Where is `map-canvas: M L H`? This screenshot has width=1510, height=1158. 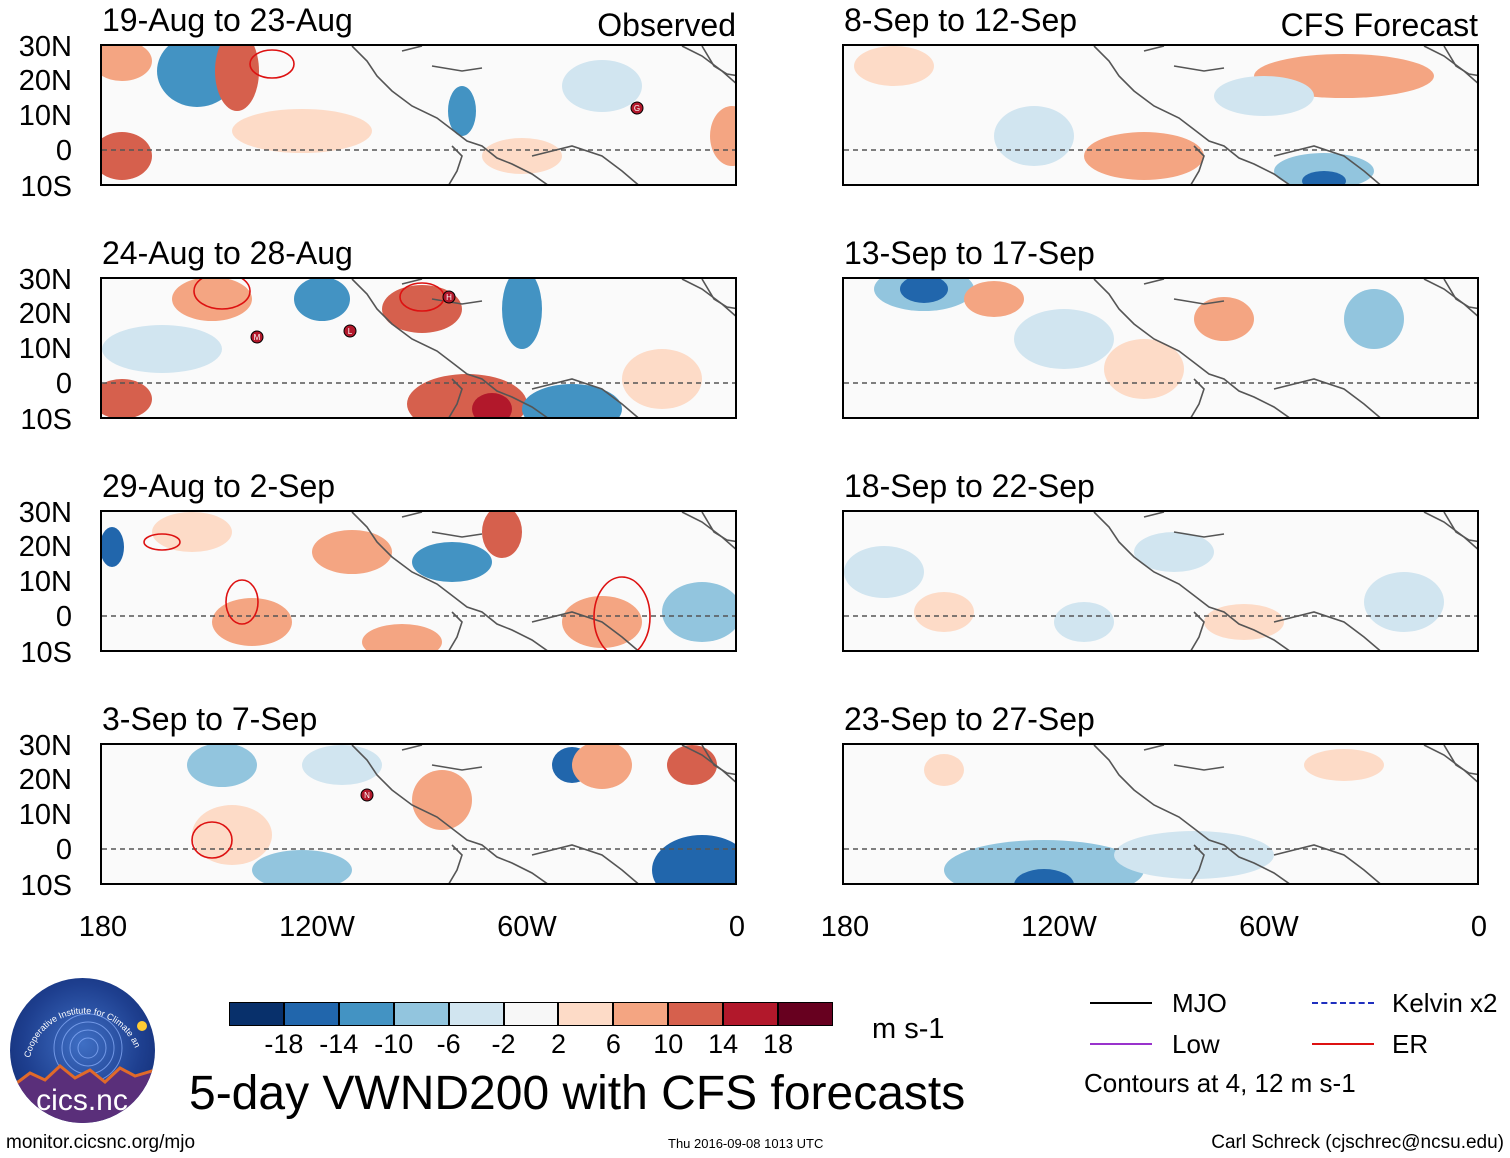
map-canvas: M L H is located at coordinates (418, 348).